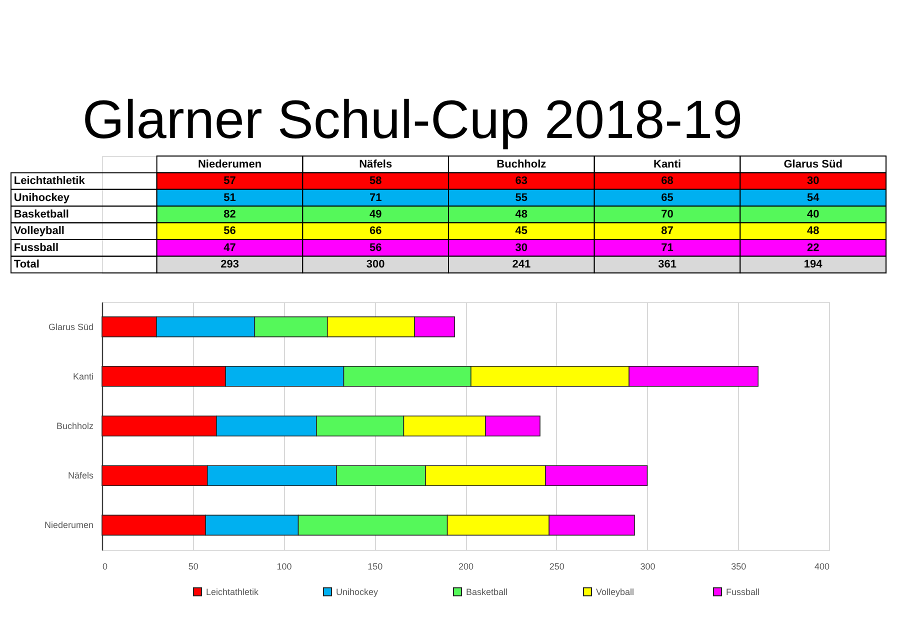  What do you see at coordinates (230, 214) in the screenshot?
I see `data-label: 82` at bounding box center [230, 214].